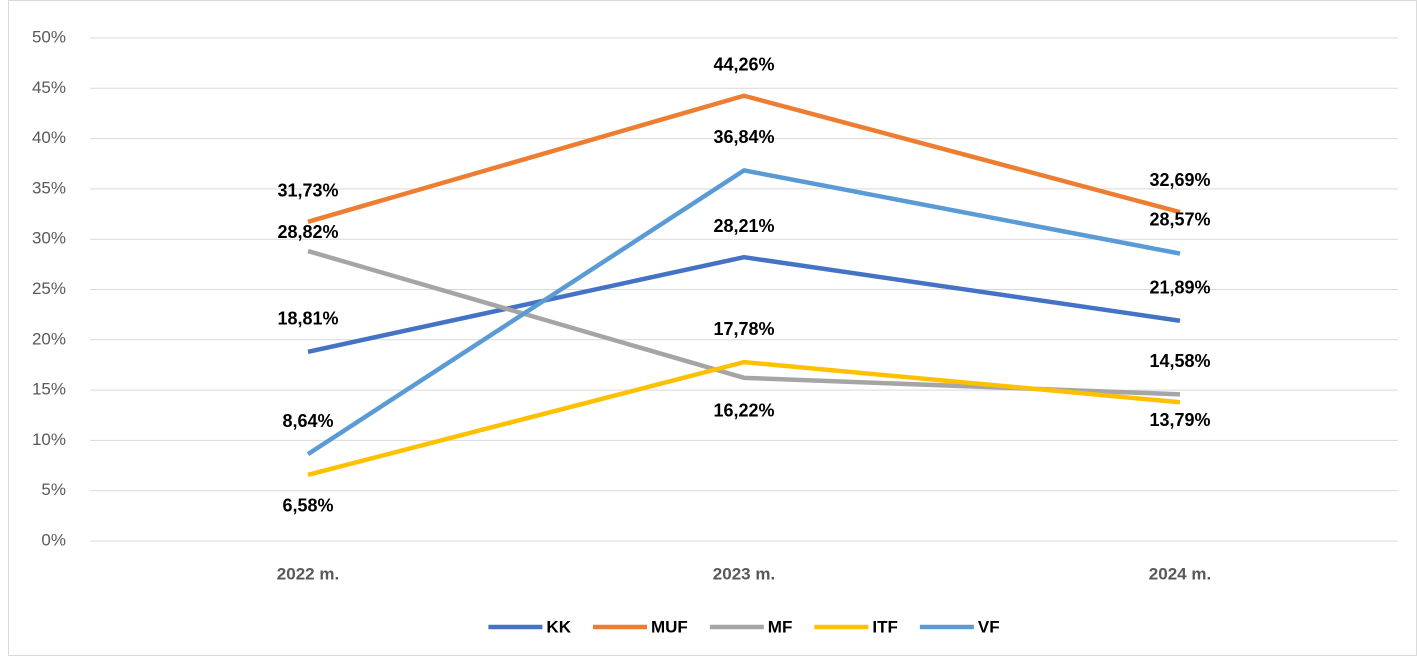 This screenshot has width=1418, height=657. I want to click on legend-label: MUF, so click(669, 626).